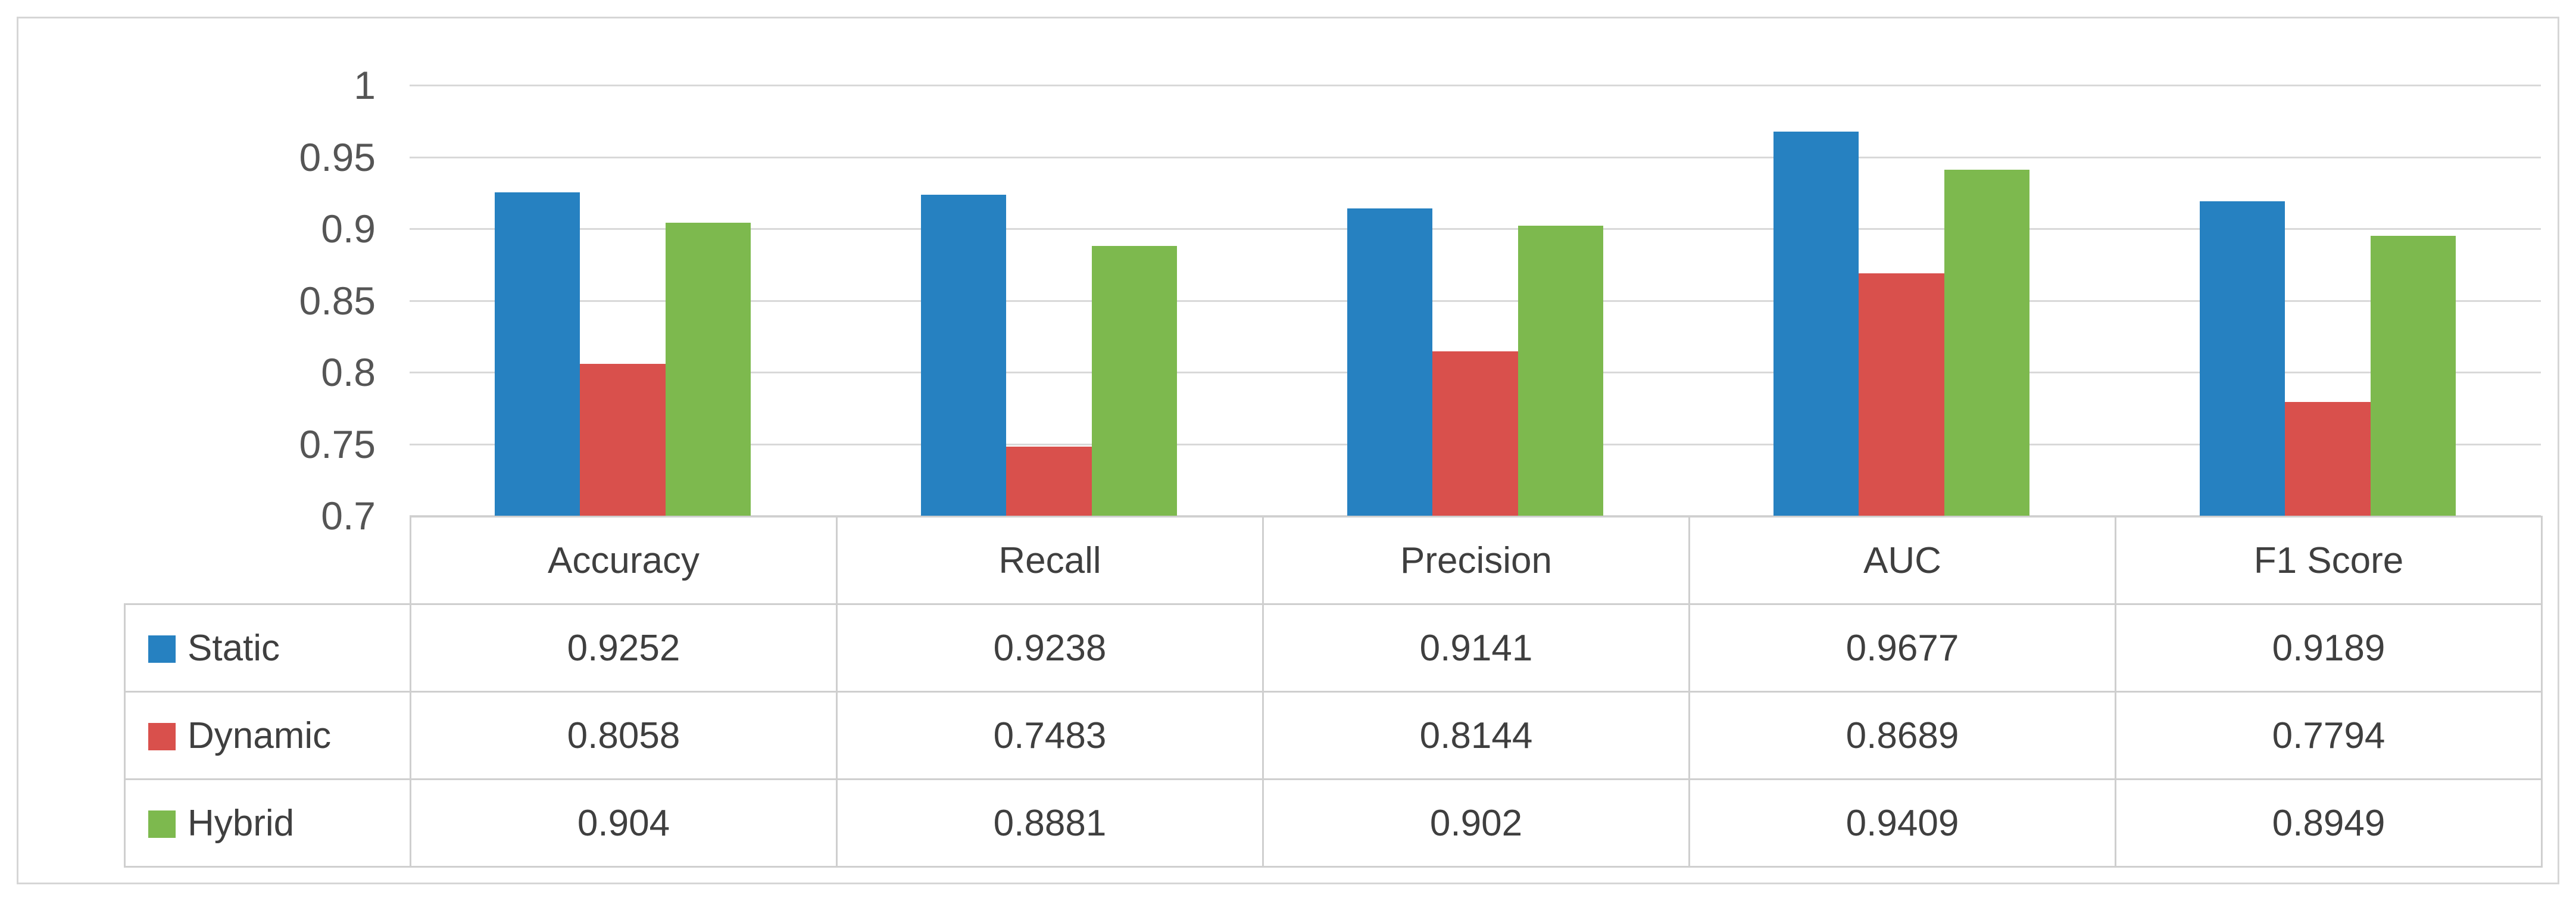 Image resolution: width=2576 pixels, height=901 pixels. I want to click on series-name-hybrid: Hybrid, so click(241, 823).